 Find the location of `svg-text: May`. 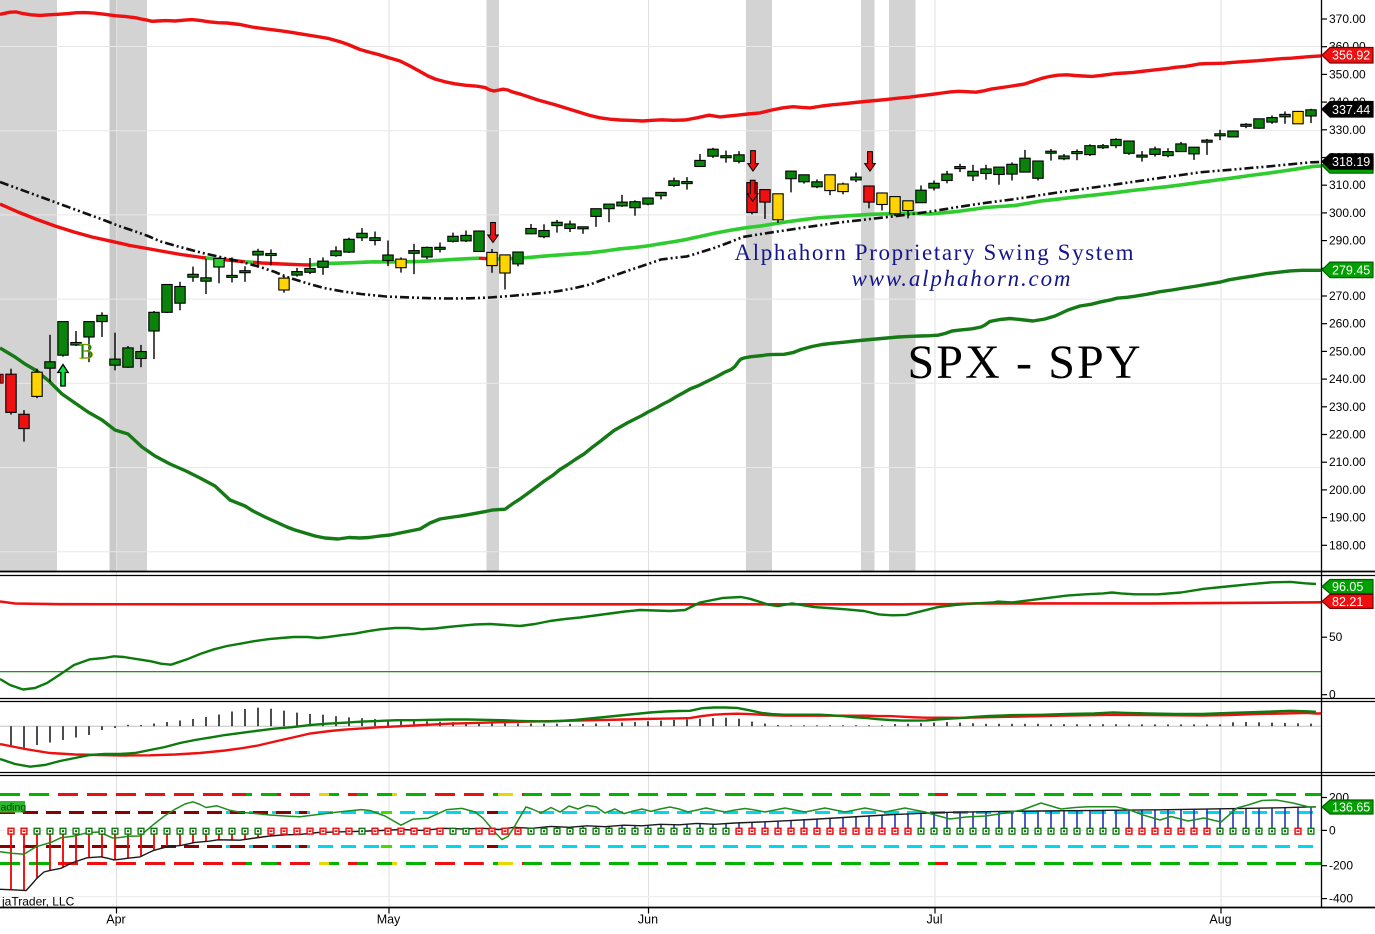

svg-text: May is located at coordinates (389, 920).